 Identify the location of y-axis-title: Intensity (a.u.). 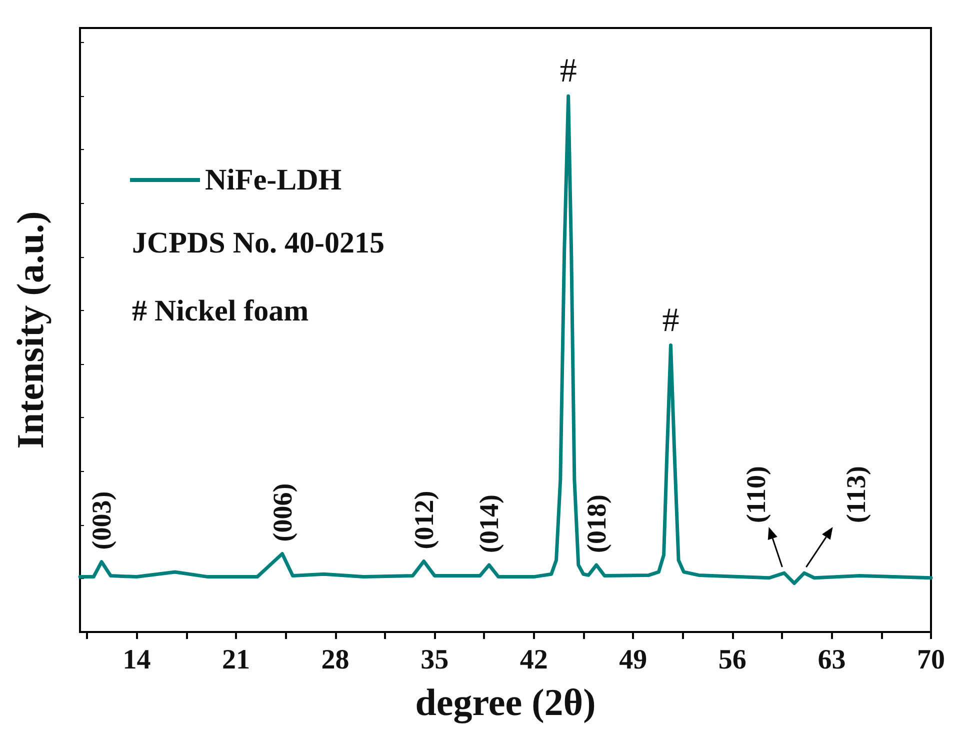
(31, 330).